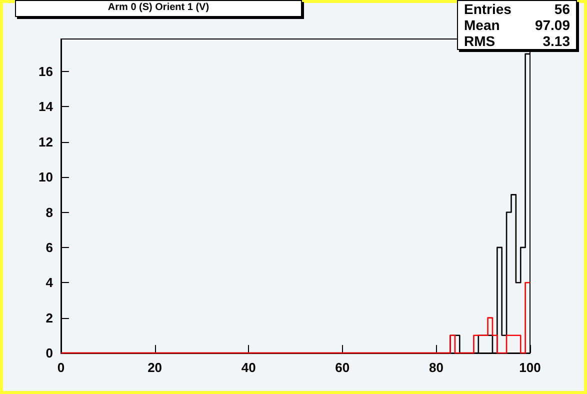 This screenshot has width=587, height=394. What do you see at coordinates (49, 353) in the screenshot?
I see `y-tick-label: 0` at bounding box center [49, 353].